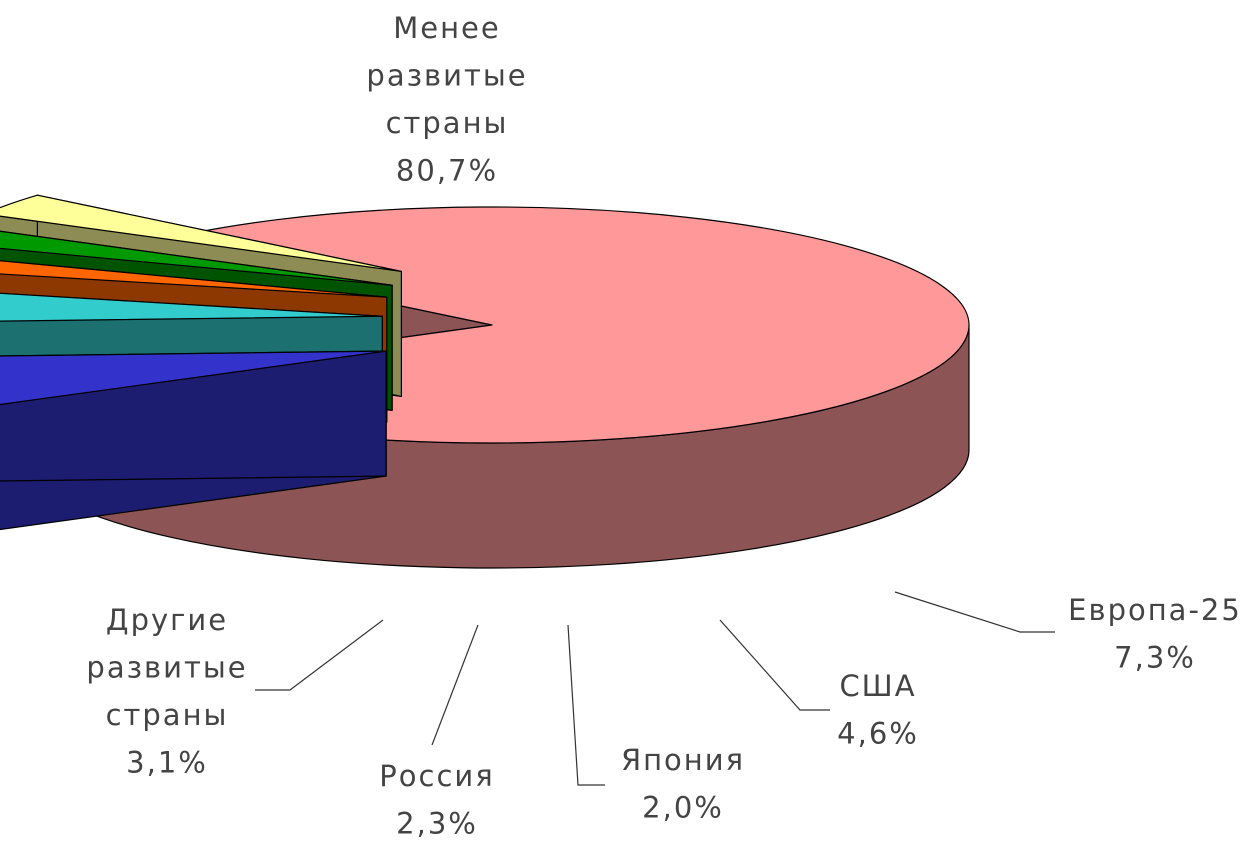  I want to click on slice-label: Европа-25, so click(1155, 610).